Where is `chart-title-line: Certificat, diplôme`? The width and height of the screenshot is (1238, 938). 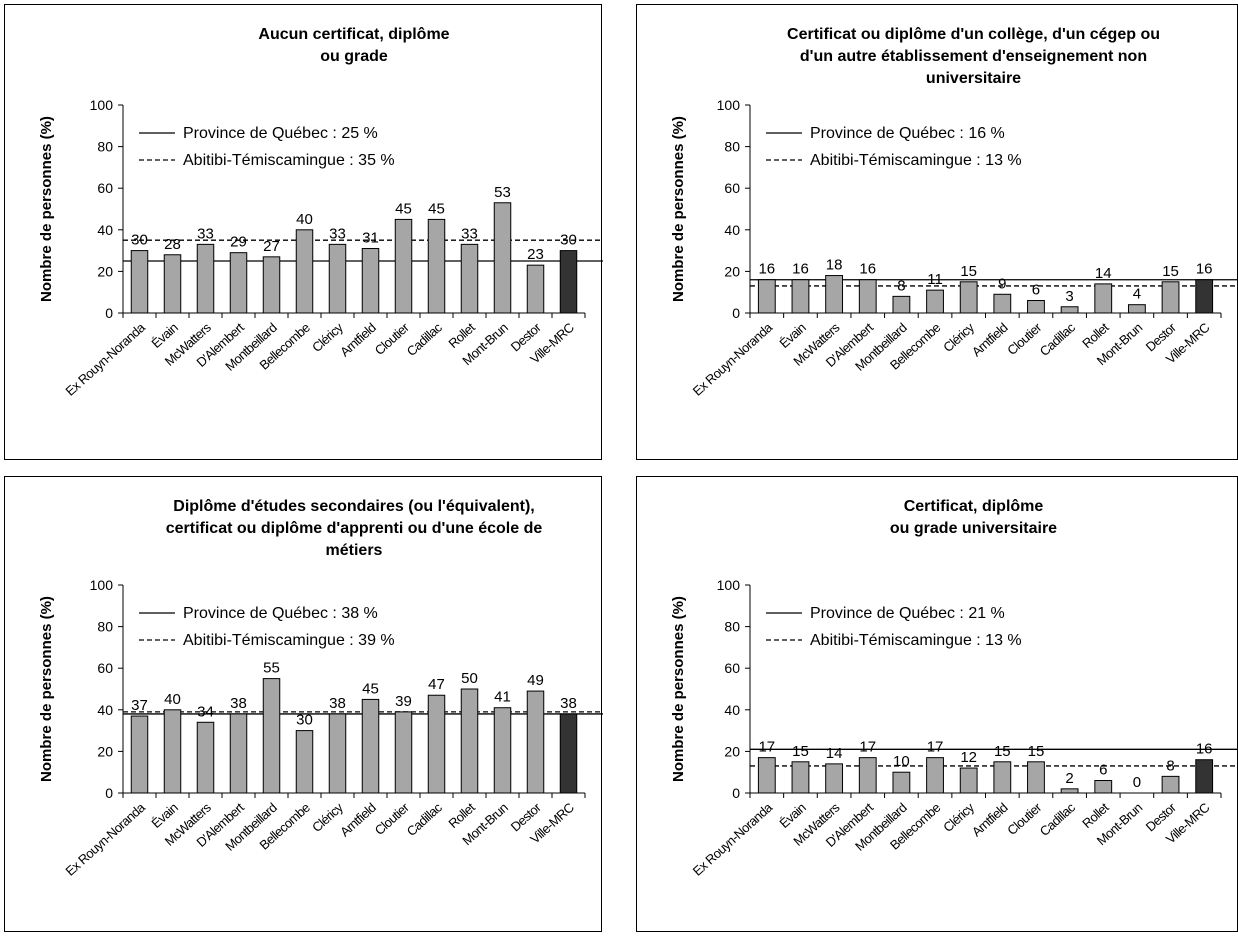
chart-title-line: Certificat, diplôme is located at coordinates (974, 506).